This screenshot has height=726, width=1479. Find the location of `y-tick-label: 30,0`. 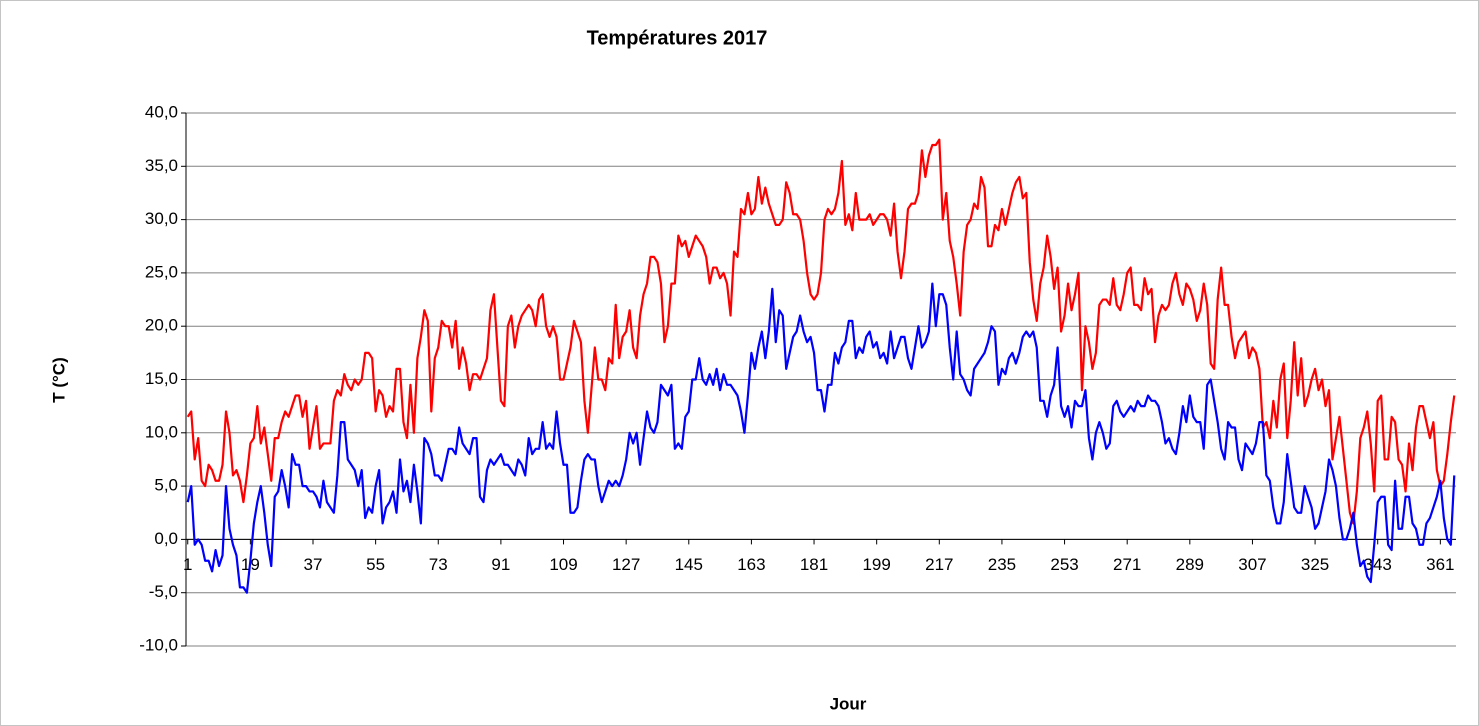

y-tick-label: 30,0 is located at coordinates (161, 218).